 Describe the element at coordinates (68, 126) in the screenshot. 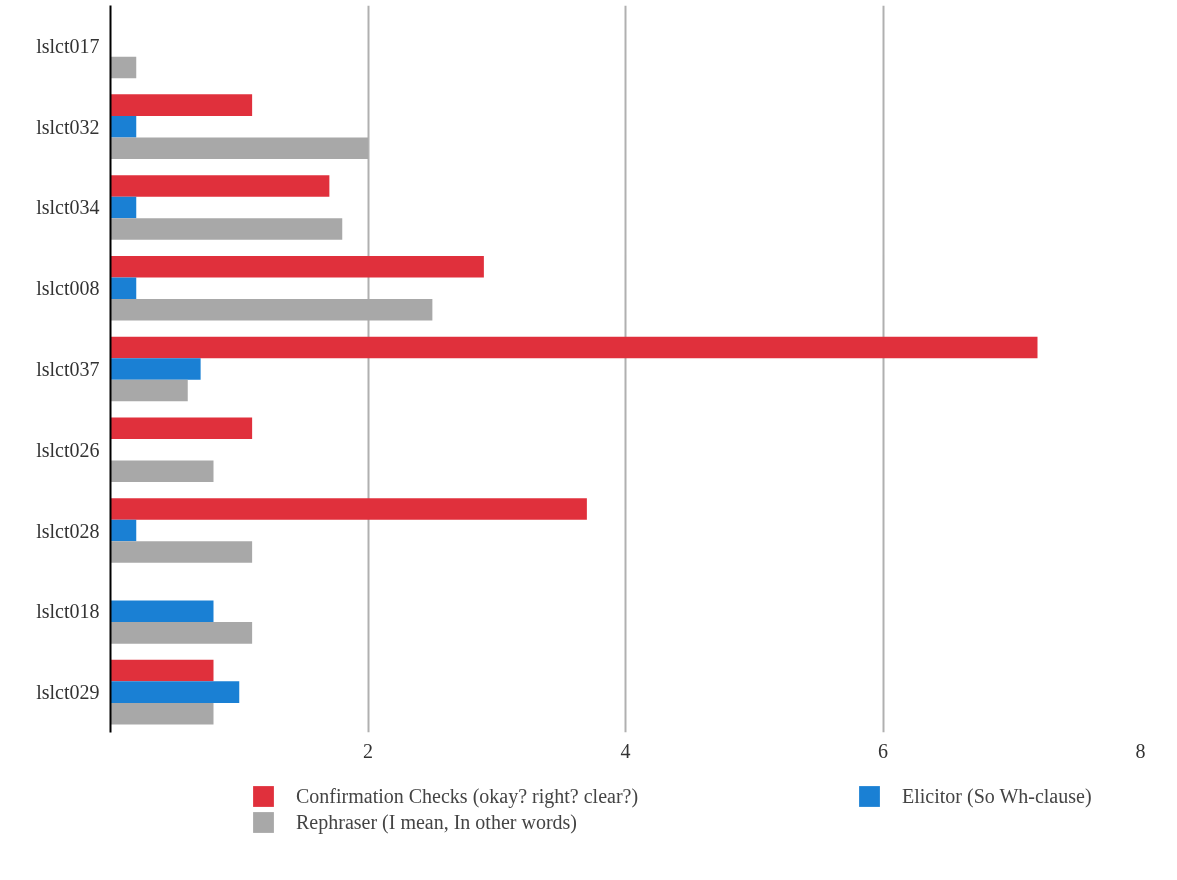

I see `y-tick-label: lslct032` at that location.